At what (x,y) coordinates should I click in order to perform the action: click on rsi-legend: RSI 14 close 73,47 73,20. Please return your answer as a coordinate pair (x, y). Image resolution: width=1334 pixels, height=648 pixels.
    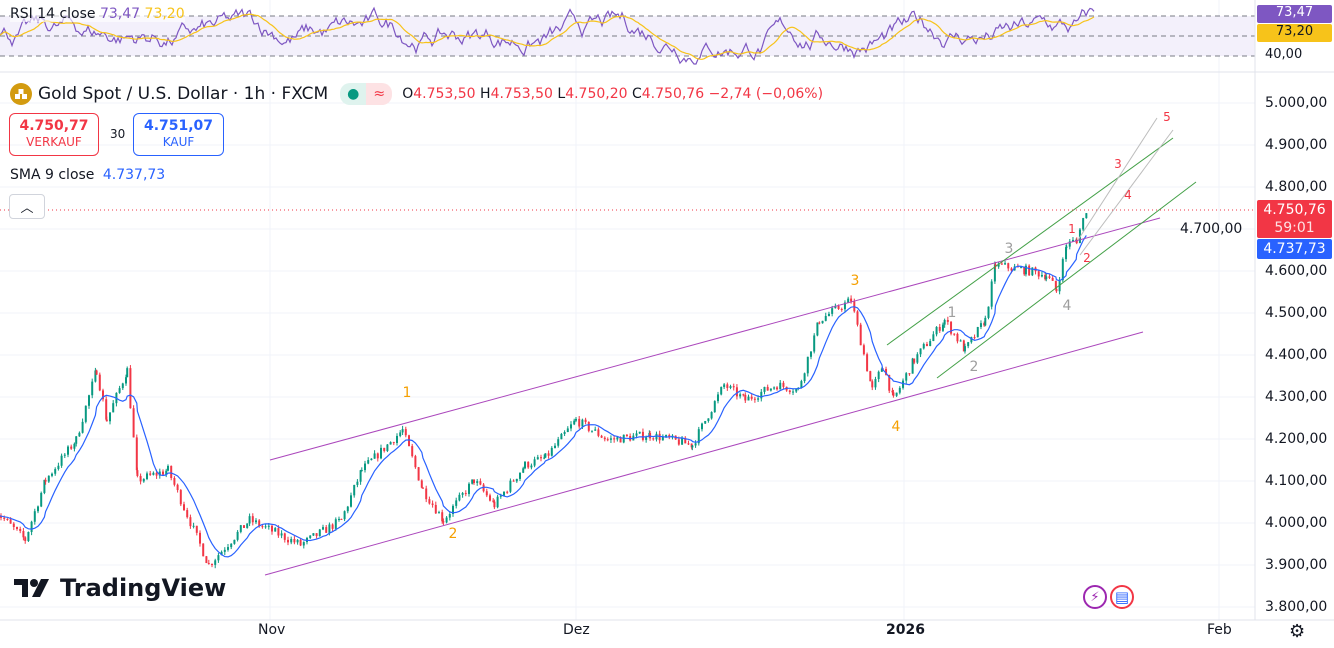
    Looking at the image, I should click on (97, 14).